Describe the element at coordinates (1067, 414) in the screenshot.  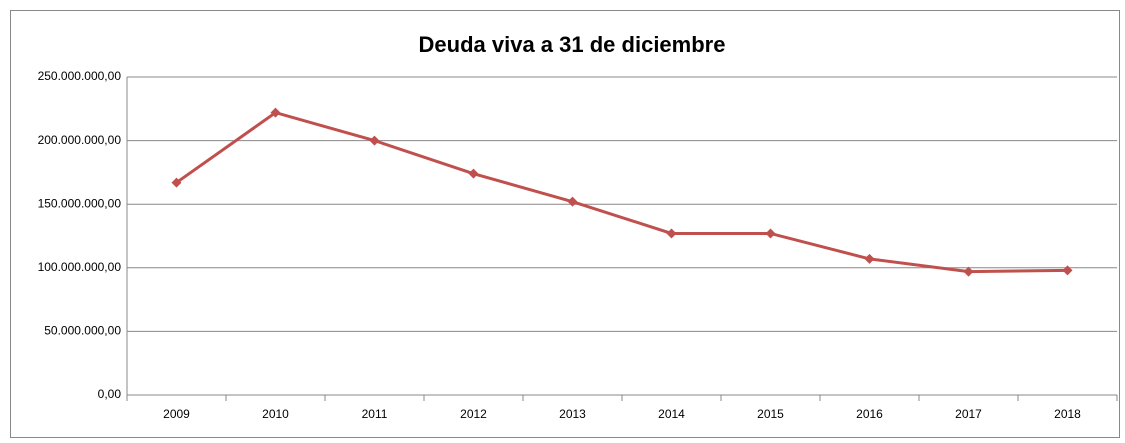
I see `x-tick-label: 2018` at that location.